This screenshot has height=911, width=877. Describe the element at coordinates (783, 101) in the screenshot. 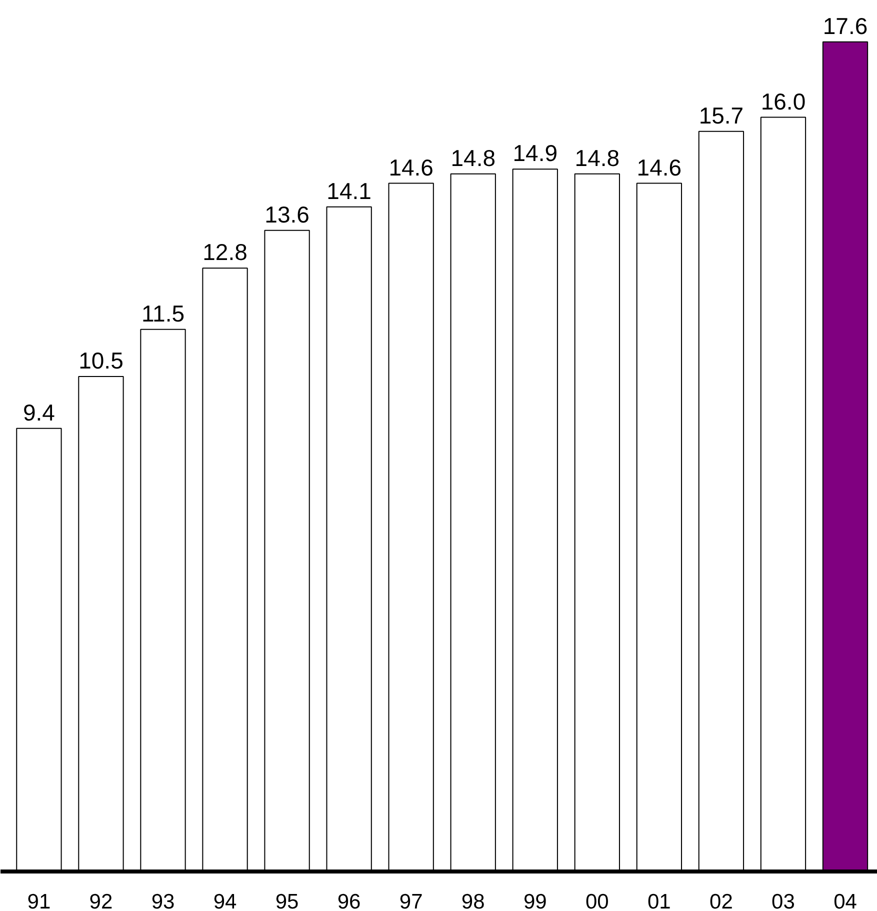

I see `data-label: 16.0` at that location.